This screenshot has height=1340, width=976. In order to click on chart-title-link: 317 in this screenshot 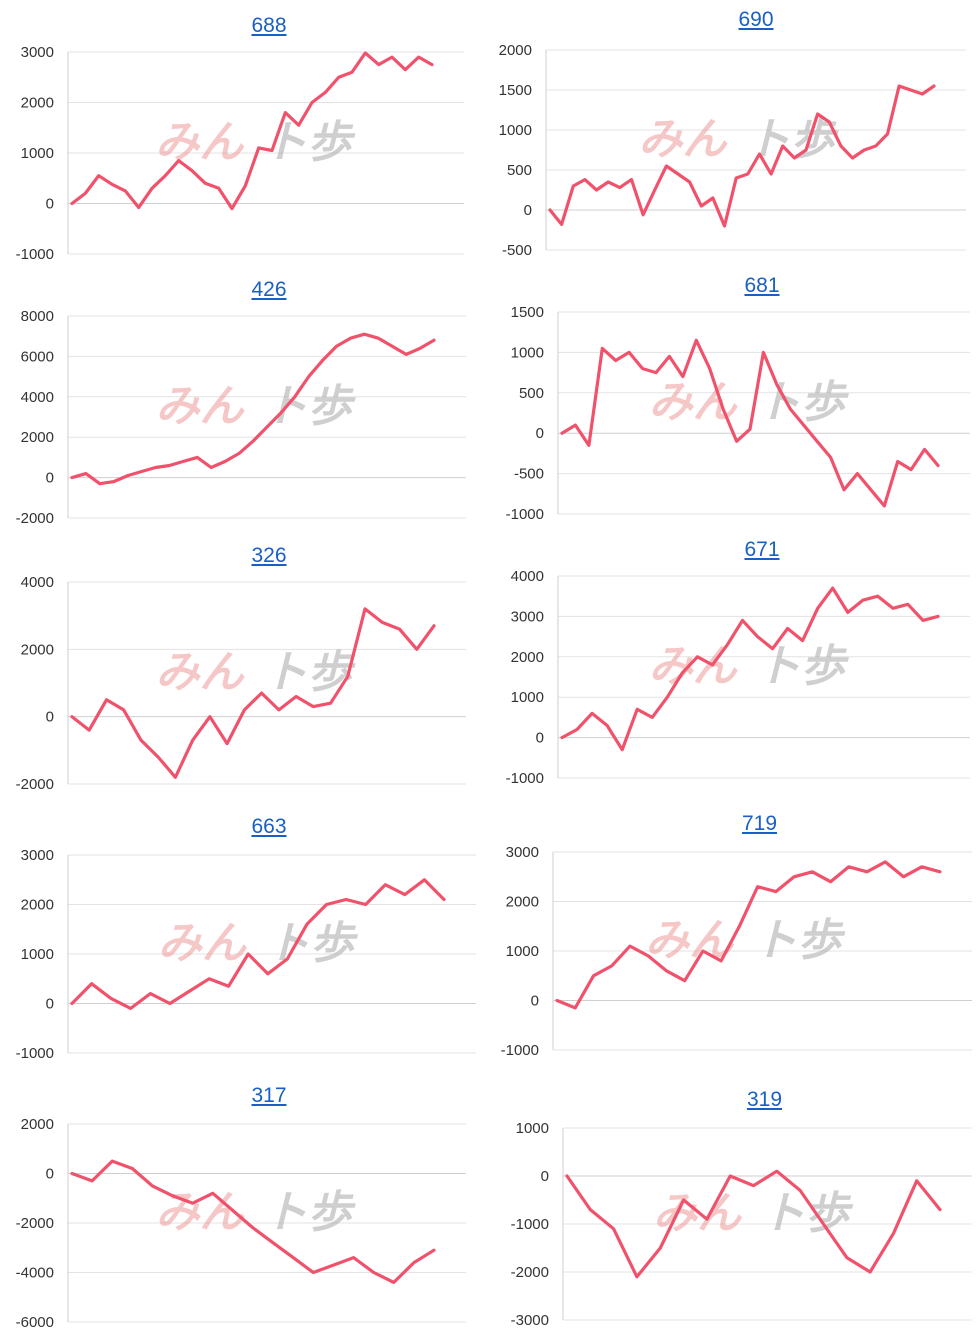, I will do `click(269, 1095)`.